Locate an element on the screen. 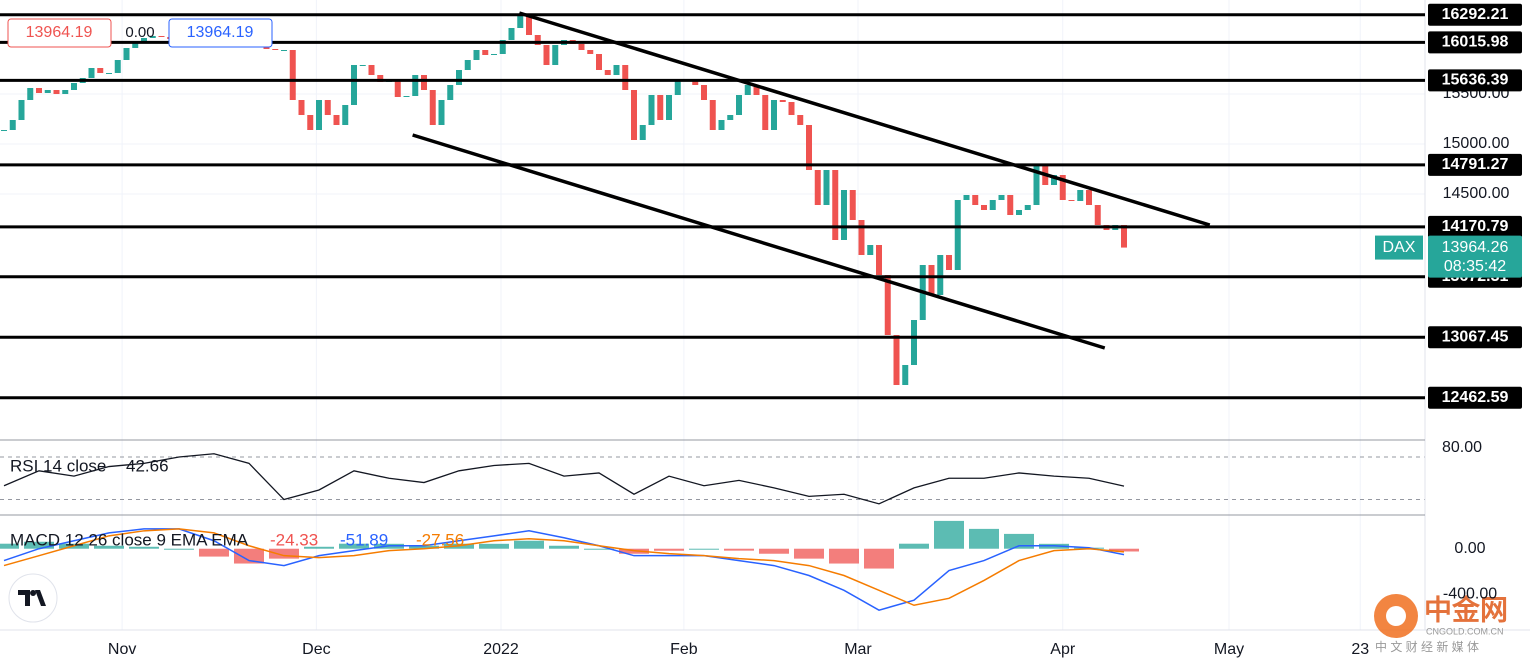  x-tick-label: May is located at coordinates (1229, 649).